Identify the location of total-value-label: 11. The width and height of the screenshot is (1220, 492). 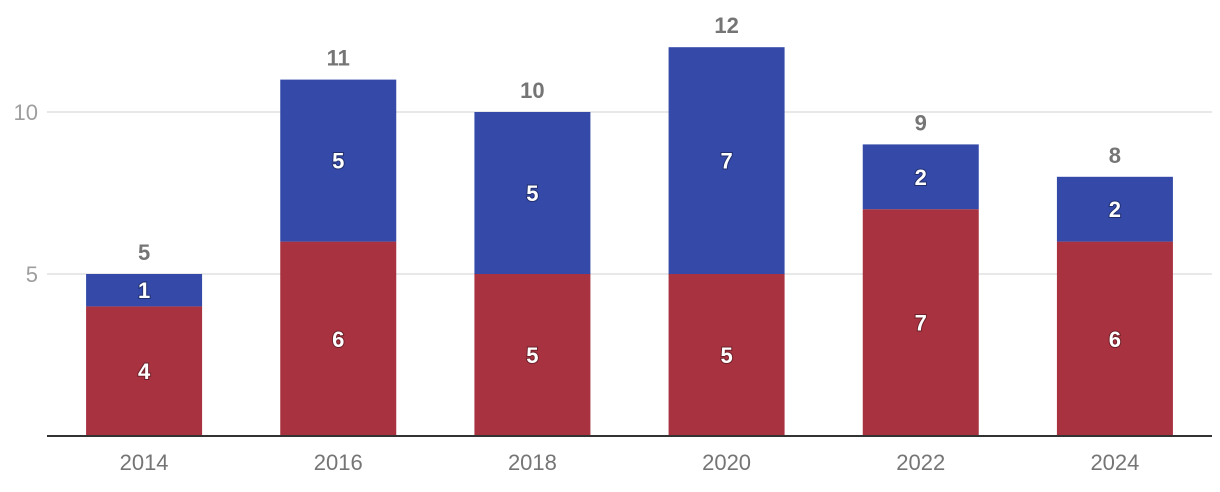
(338, 58).